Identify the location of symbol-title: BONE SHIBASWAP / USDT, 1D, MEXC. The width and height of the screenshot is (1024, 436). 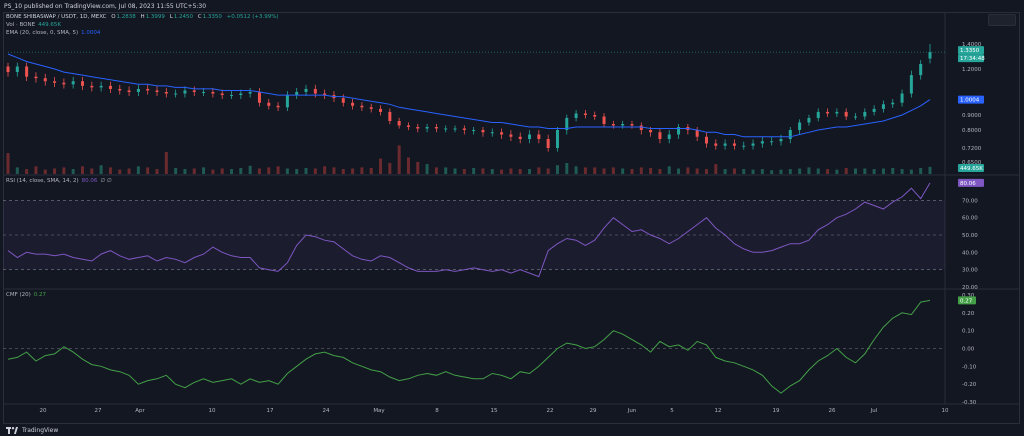
(56, 17).